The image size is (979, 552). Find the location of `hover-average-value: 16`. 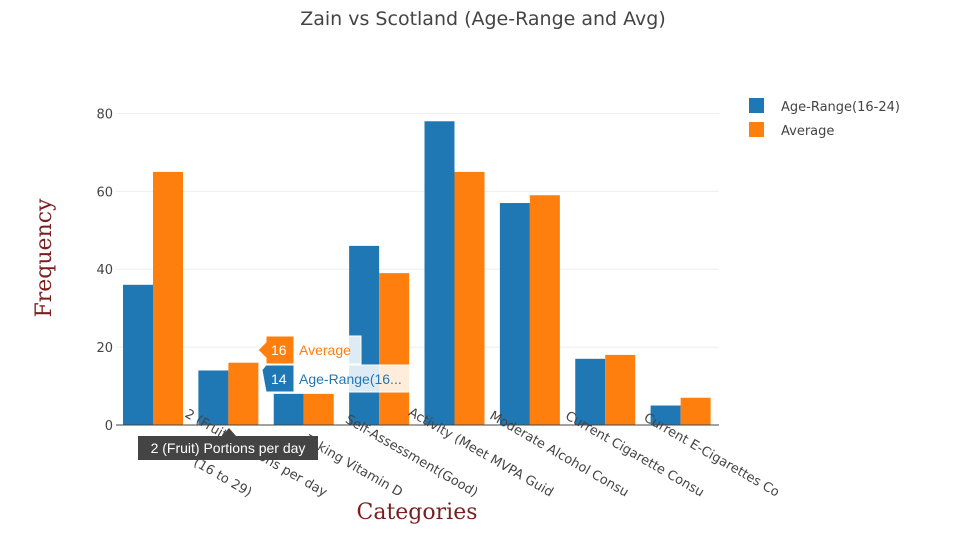

hover-average-value: 16 is located at coordinates (279, 350).